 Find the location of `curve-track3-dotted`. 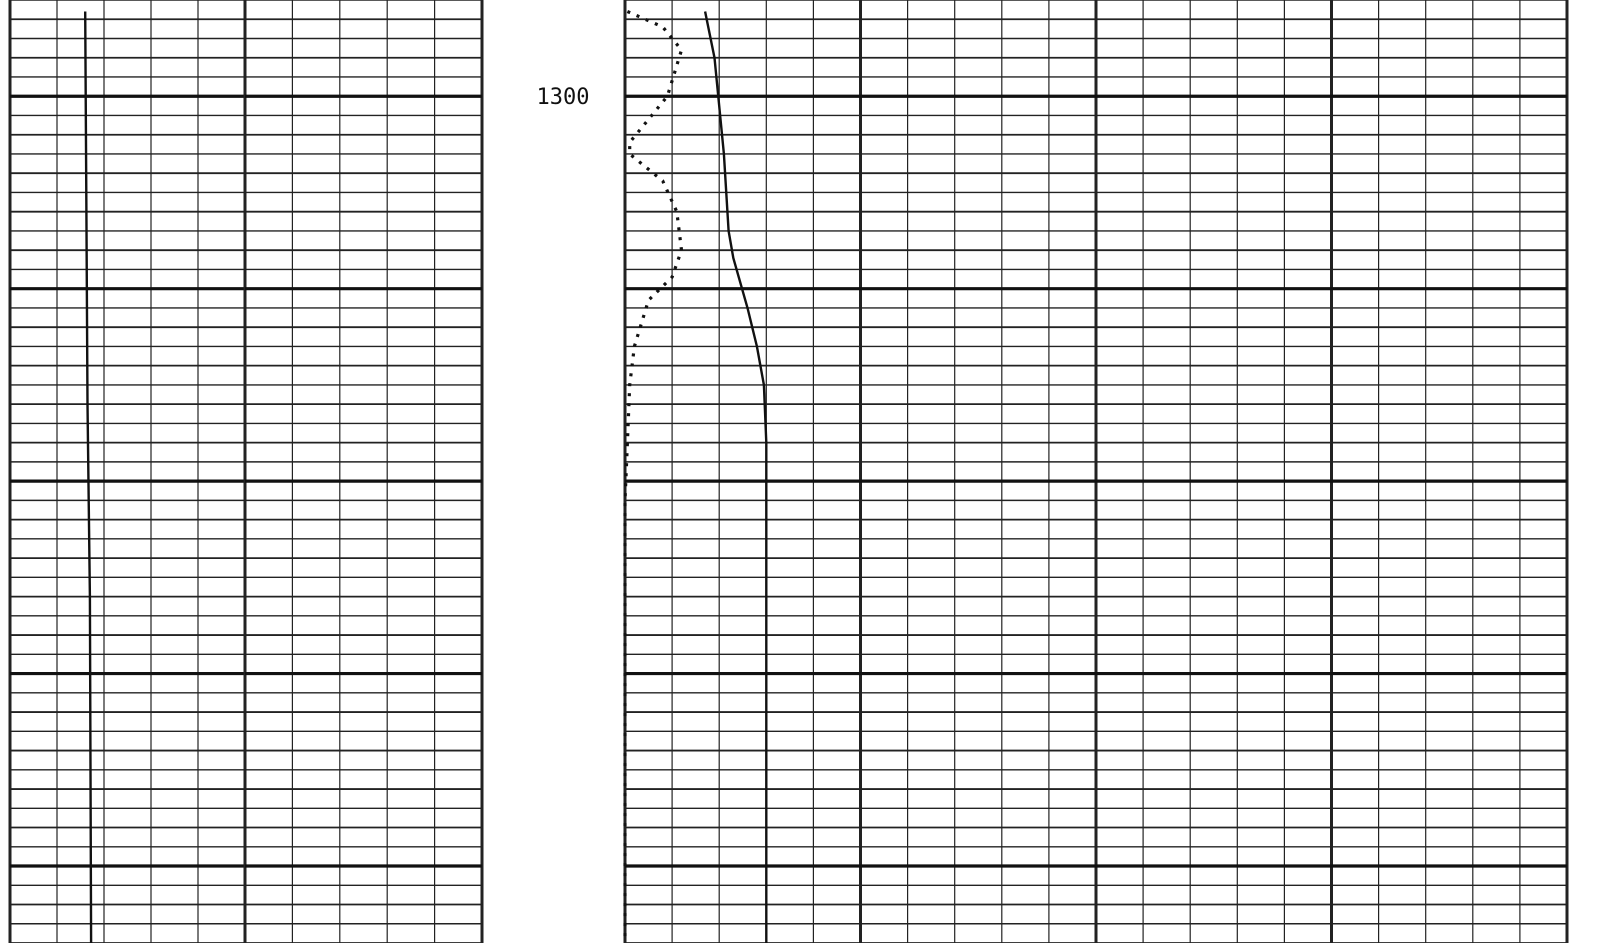

curve-track3-dotted is located at coordinates (653, 476).